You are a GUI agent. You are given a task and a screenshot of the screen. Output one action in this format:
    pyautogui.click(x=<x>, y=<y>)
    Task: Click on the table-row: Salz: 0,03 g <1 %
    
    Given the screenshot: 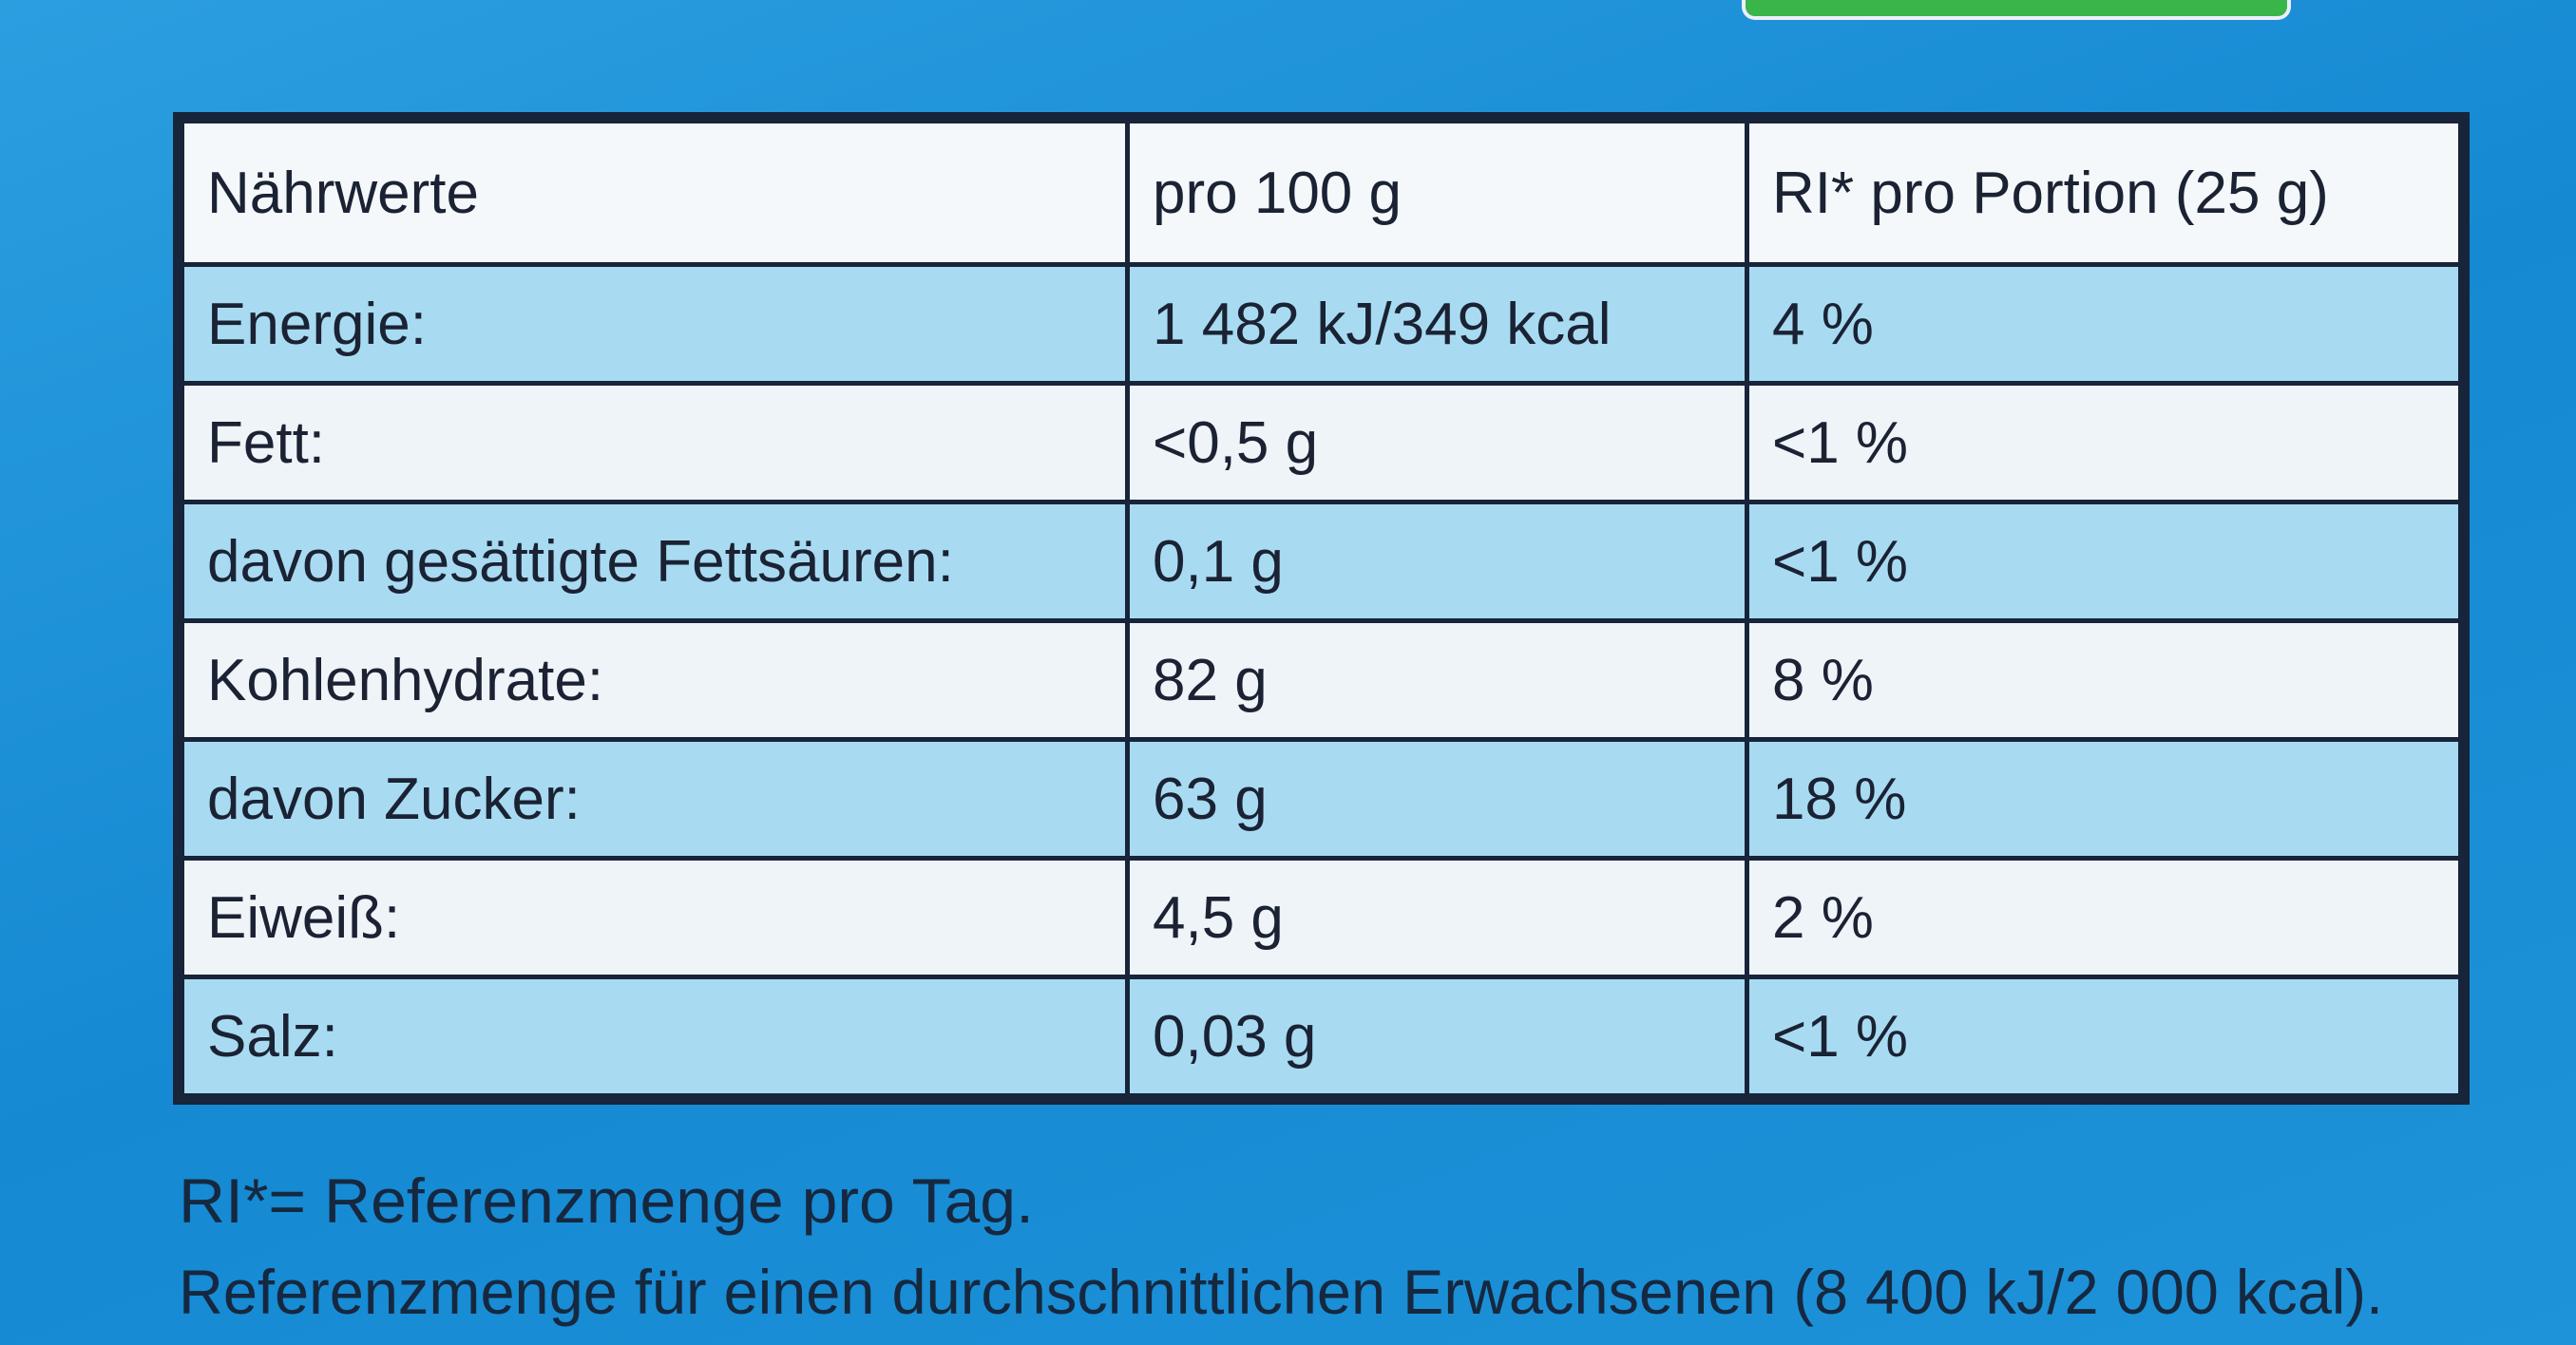 What is the action you would take?
    pyautogui.click(x=1321, y=1038)
    